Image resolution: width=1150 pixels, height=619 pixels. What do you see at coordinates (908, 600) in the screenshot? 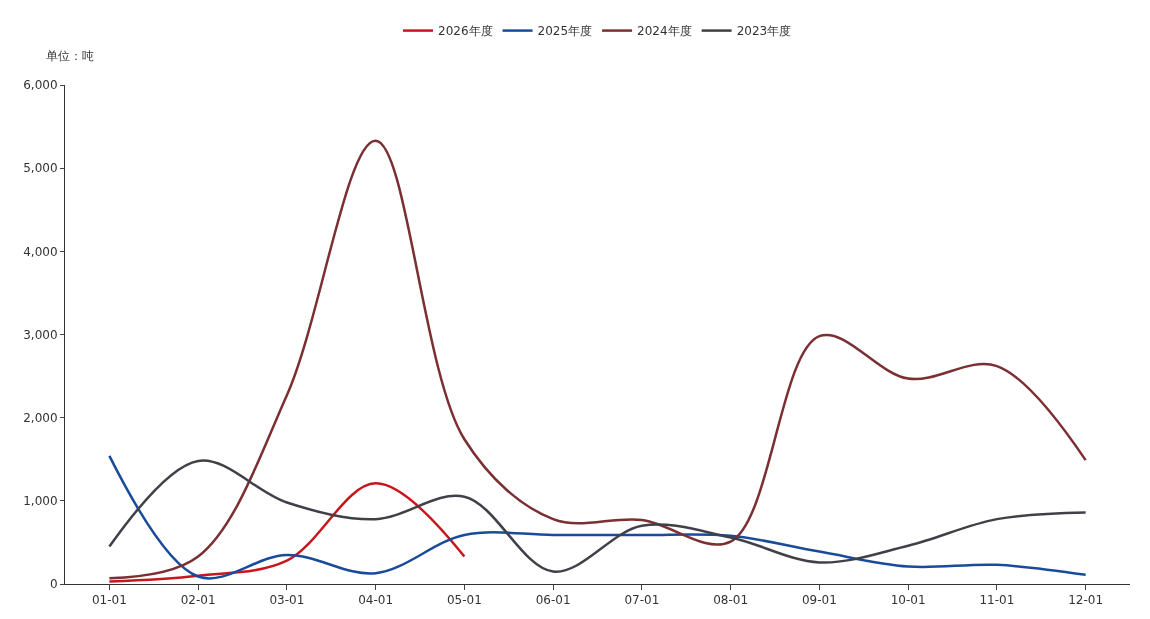
I see `x-tick-label: 10-01` at bounding box center [908, 600].